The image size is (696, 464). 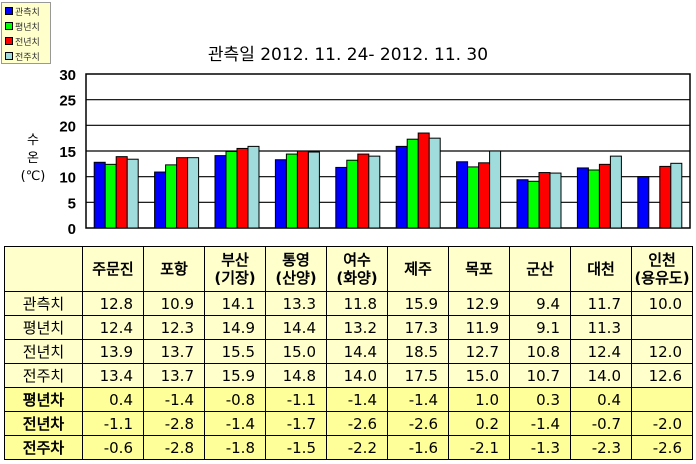 I want to click on row-header: 전년치, so click(x=43, y=351).